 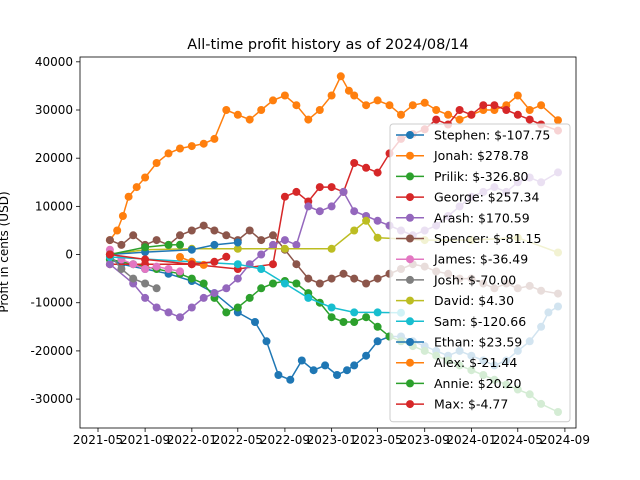 What do you see at coordinates (285, 440) in the screenshot?
I see `x-tick-label: 2022-09` at bounding box center [285, 440].